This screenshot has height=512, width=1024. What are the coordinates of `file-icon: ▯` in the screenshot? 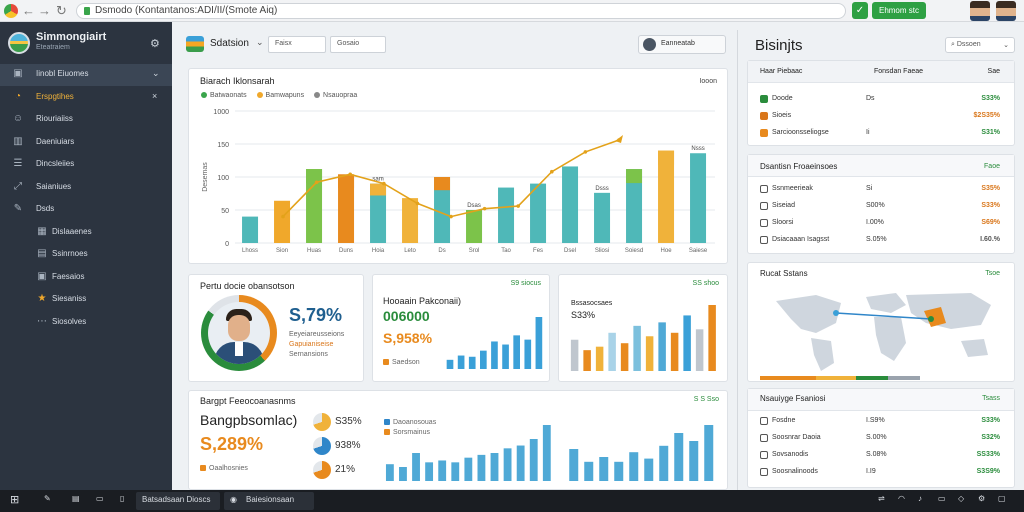 It's located at (122, 498).